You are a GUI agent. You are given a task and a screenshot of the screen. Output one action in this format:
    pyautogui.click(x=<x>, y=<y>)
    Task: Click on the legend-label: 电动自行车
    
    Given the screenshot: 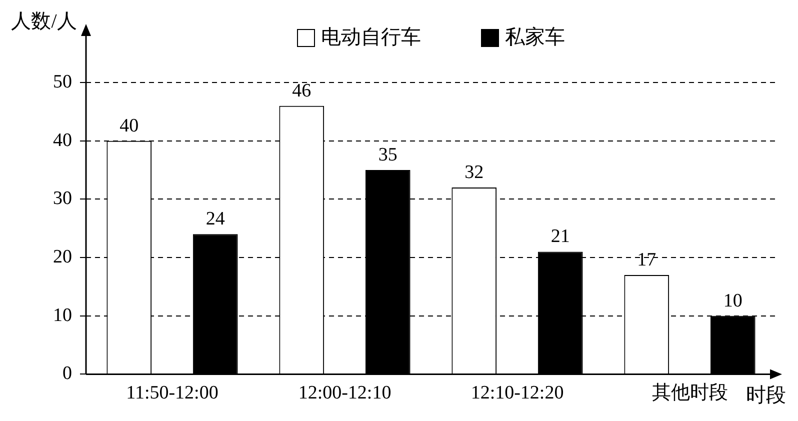 What is the action you would take?
    pyautogui.click(x=371, y=37)
    